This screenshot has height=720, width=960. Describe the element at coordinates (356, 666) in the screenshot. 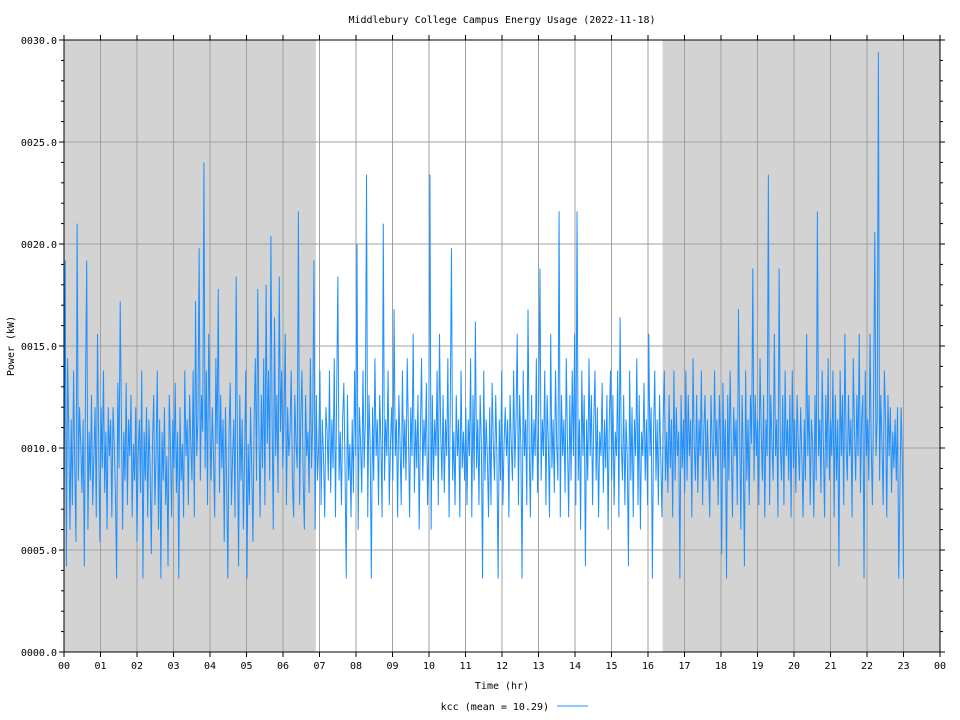

I see `x-tick-label: 08` at that location.